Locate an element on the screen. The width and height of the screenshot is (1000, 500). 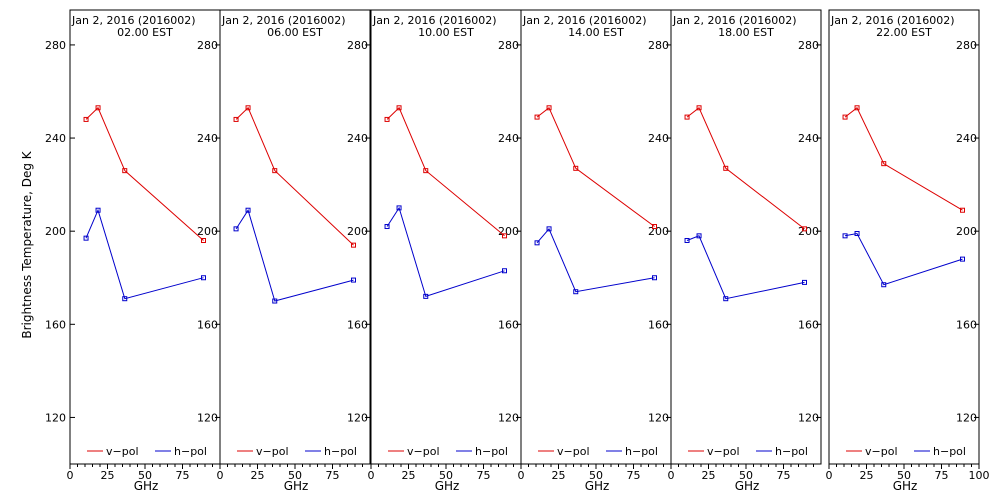
panel-title-time: 22.00 EST is located at coordinates (904, 32).